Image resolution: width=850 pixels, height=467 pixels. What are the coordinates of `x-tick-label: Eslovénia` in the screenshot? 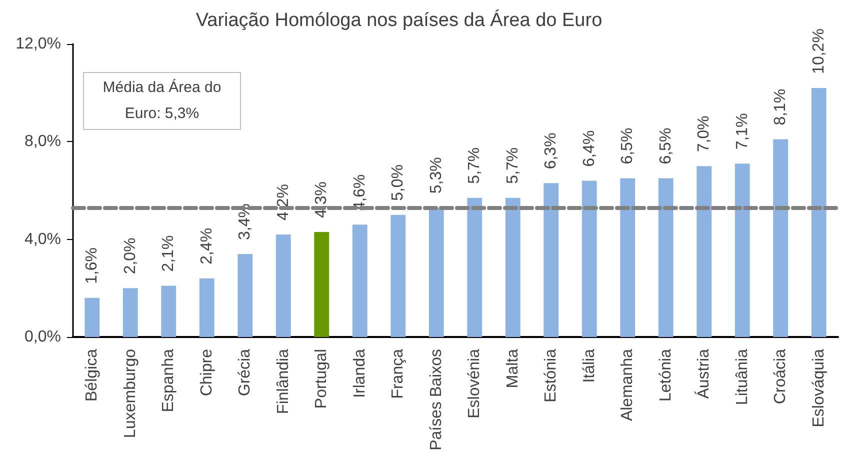 It's located at (475, 383).